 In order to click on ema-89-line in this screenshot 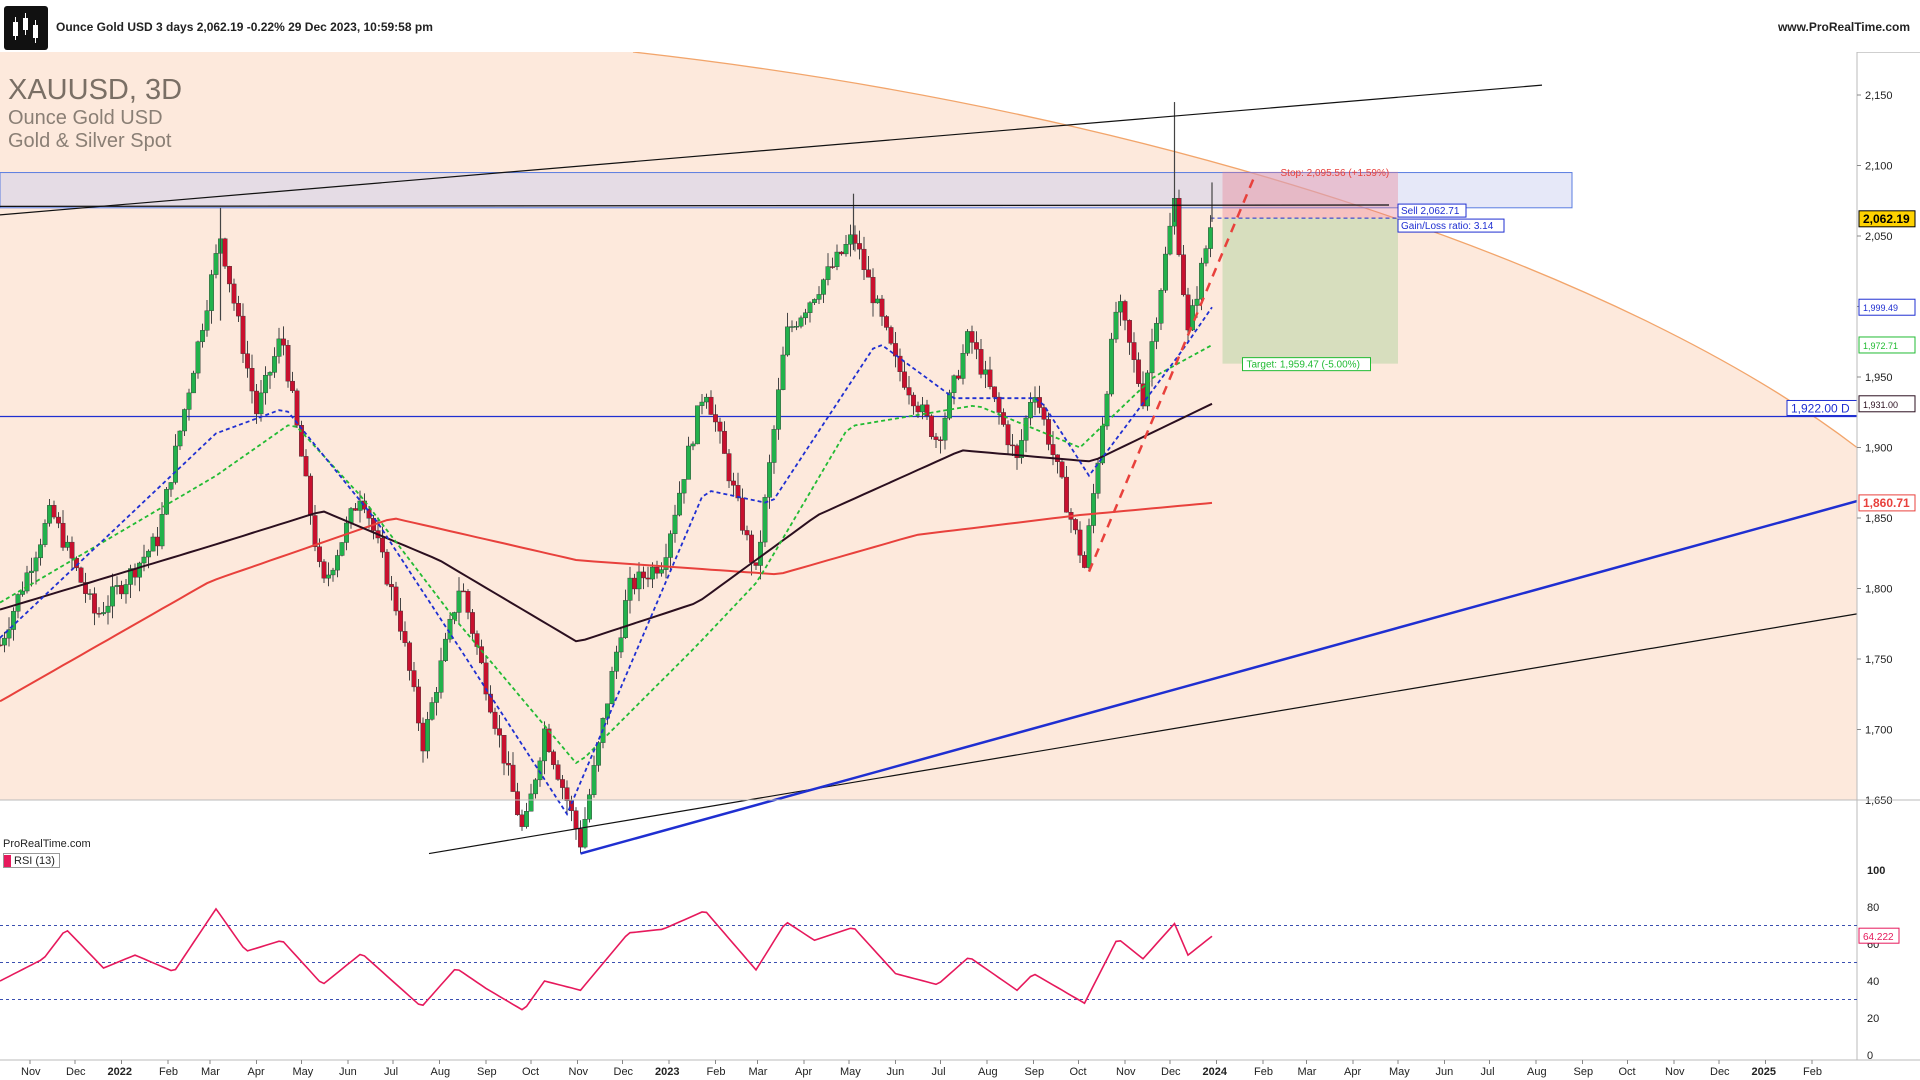, I will do `click(606, 522)`.